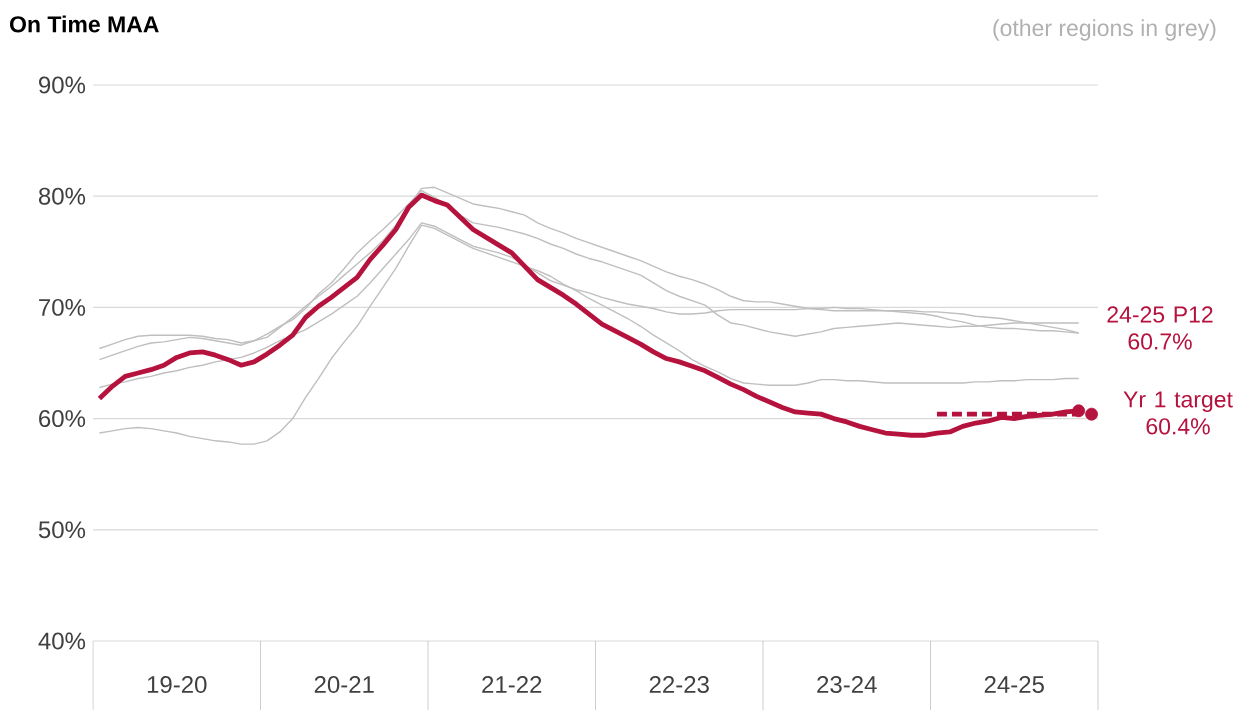 This screenshot has width=1236, height=710. Describe the element at coordinates (62, 307) in the screenshot. I see `y-tick-label: 70%` at that location.